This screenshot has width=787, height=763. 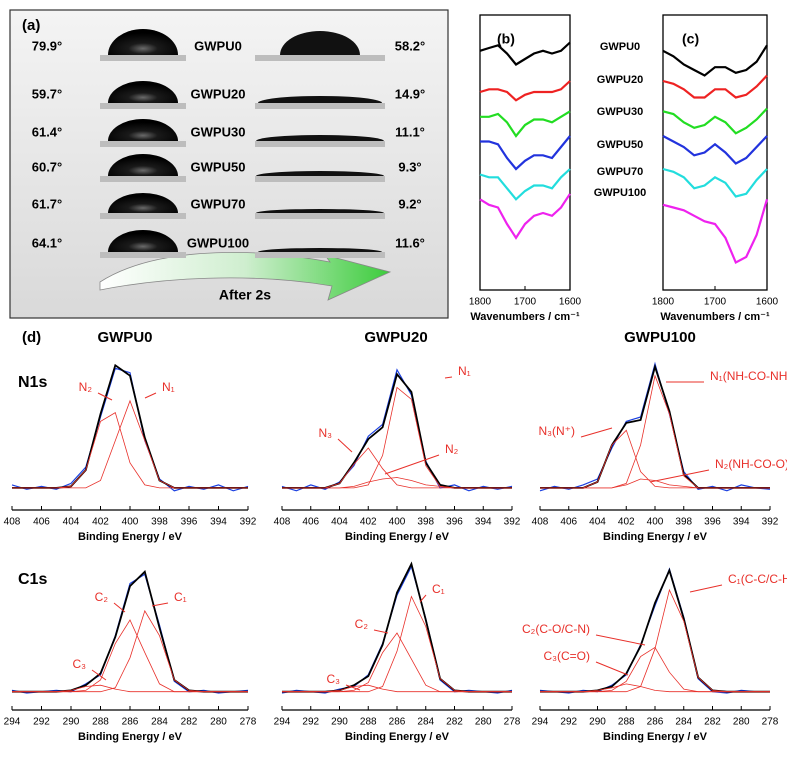 I want to click on column-title: GWPU100, so click(x=660, y=337).